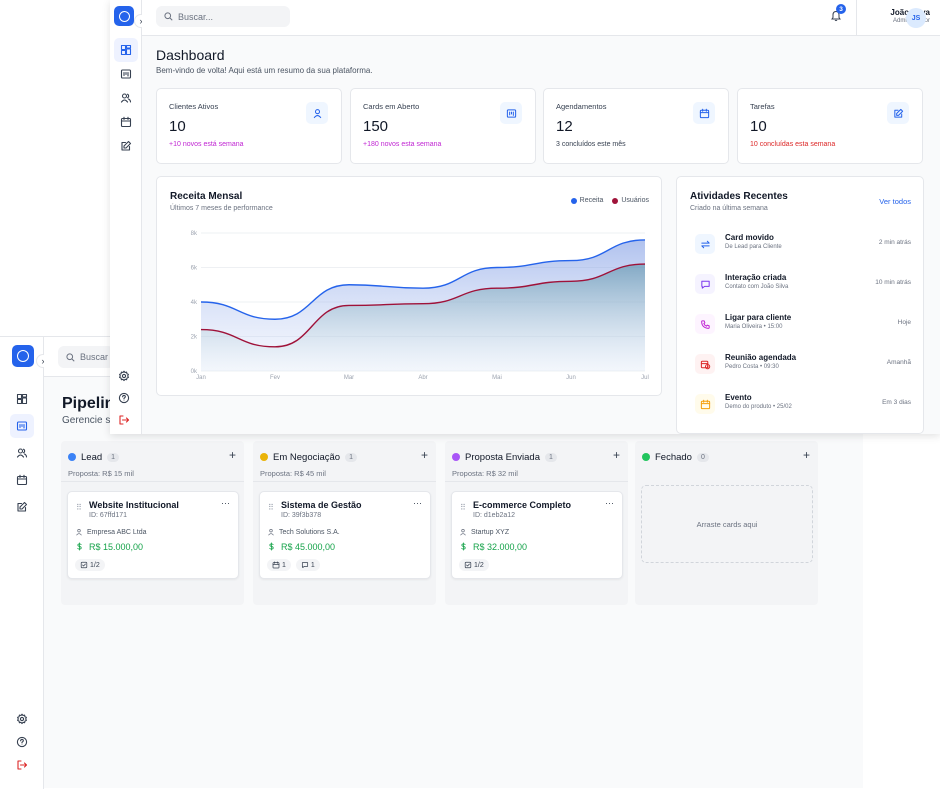 Image resolution: width=940 pixels, height=789 pixels. Describe the element at coordinates (109, 547) in the screenshot. I see `card-value: R$ 15.000,00` at that location.